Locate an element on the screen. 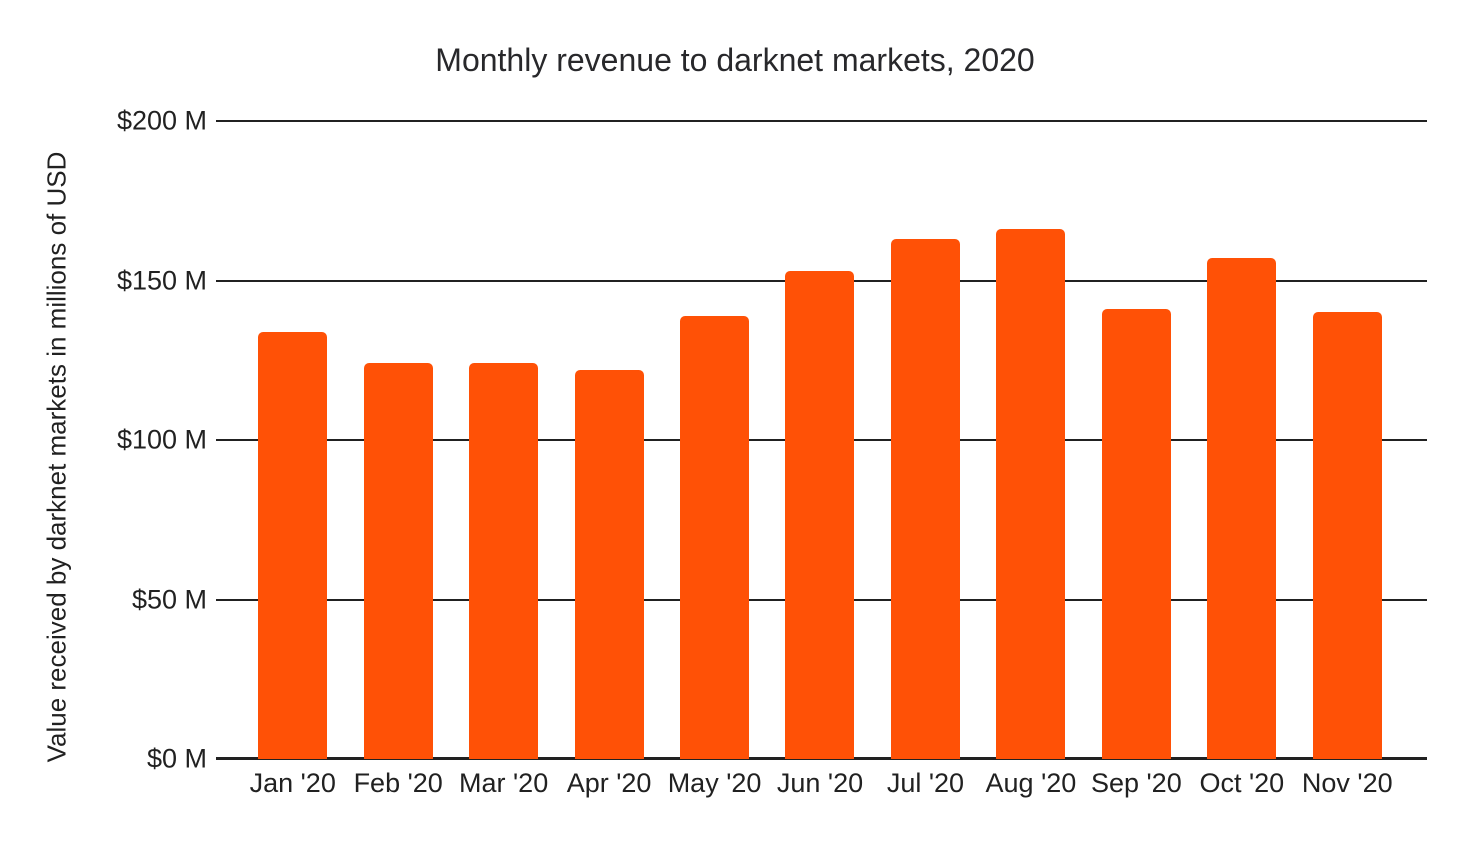 The height and width of the screenshot is (846, 1470). x-tick-label: Jul '20 is located at coordinates (925, 783).